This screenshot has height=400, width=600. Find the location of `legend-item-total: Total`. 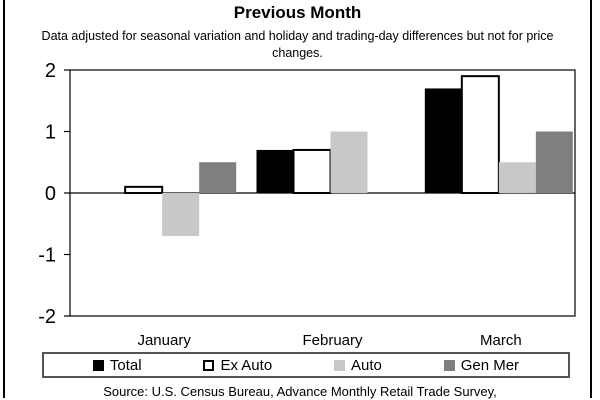

legend-item-total: Total is located at coordinates (117, 365).